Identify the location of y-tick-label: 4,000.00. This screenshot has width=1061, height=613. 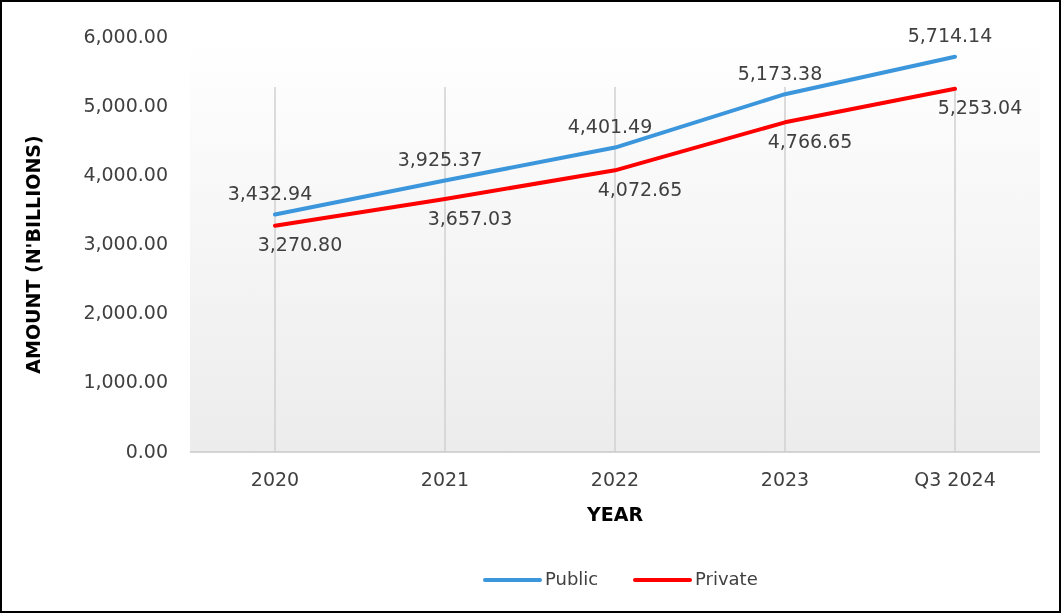
(125, 173).